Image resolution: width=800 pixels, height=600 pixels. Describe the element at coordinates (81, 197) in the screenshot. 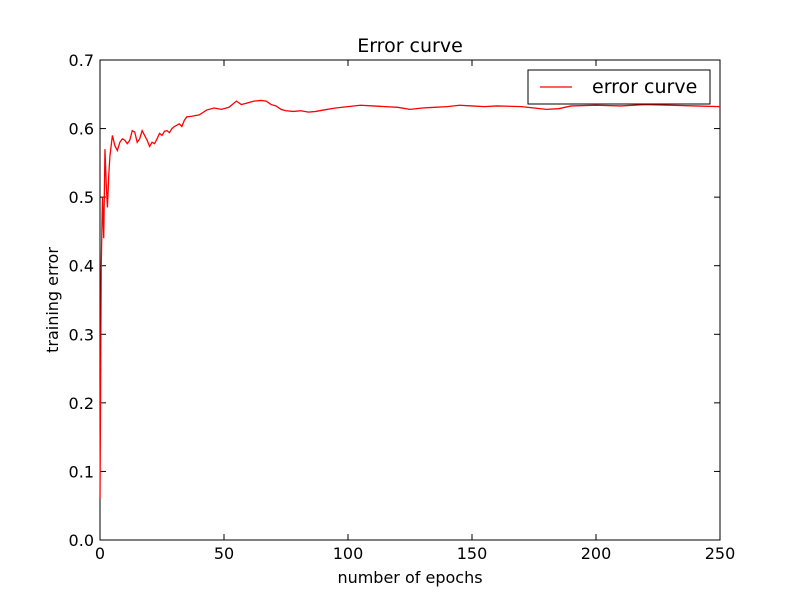

I see `y-tick-label: 0.5` at that location.